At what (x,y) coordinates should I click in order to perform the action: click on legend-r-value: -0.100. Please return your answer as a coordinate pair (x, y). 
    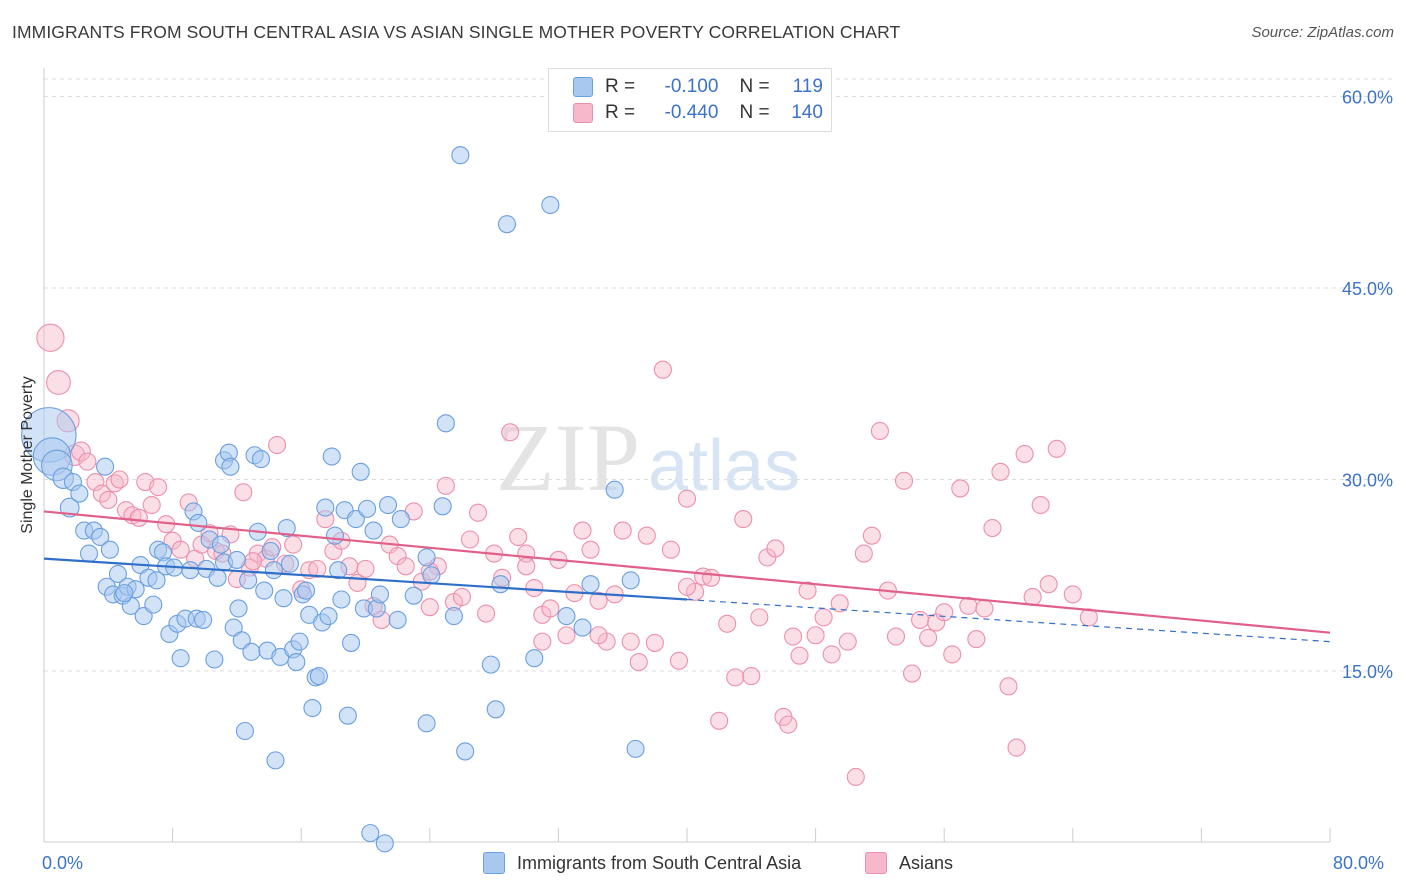
    Looking at the image, I should click on (691, 86).